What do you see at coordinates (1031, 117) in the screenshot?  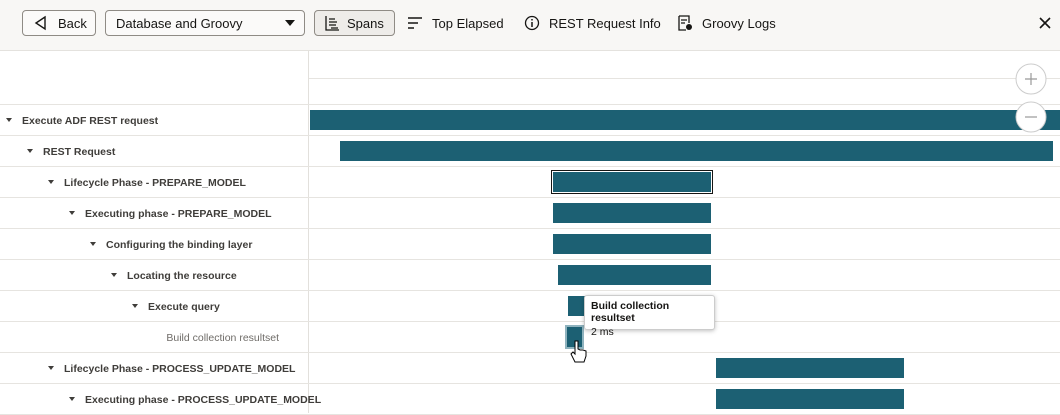 I see `zoom-out` at bounding box center [1031, 117].